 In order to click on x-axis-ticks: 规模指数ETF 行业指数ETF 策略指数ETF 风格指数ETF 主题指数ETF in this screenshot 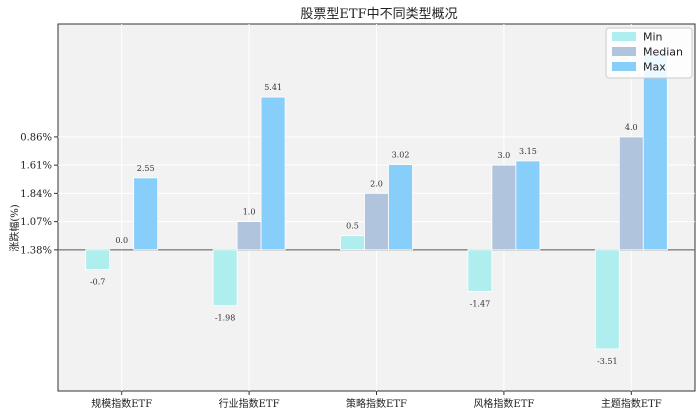, I will do `click(376, 400)`.